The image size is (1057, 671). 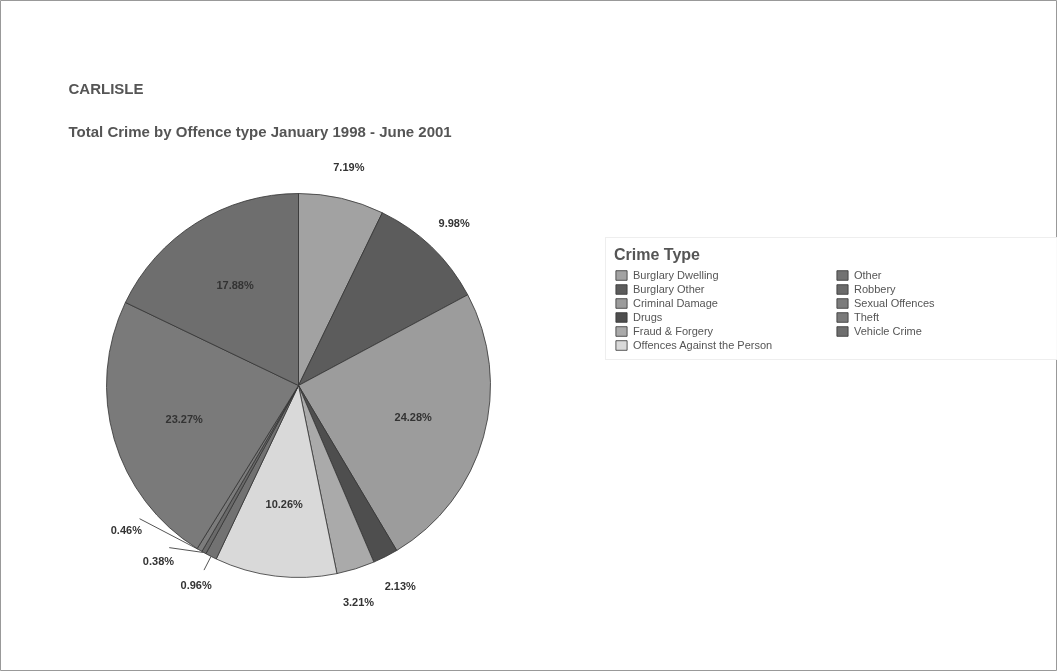 What do you see at coordinates (400, 585) in the screenshot?
I see `data-label: 2.13%` at bounding box center [400, 585].